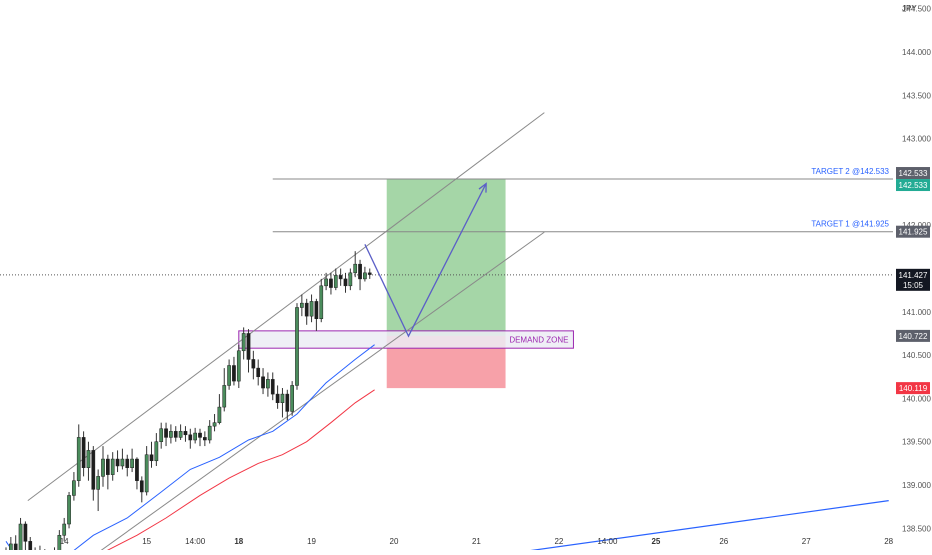 The image size is (932, 555). What do you see at coordinates (234, 472) in the screenshot?
I see `moving-average-red` at bounding box center [234, 472].